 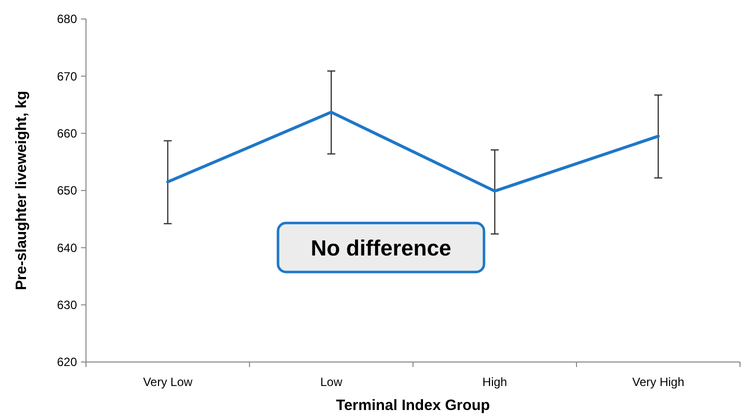 What do you see at coordinates (168, 382) in the screenshot?
I see `x-tick-label: Very Low` at bounding box center [168, 382].